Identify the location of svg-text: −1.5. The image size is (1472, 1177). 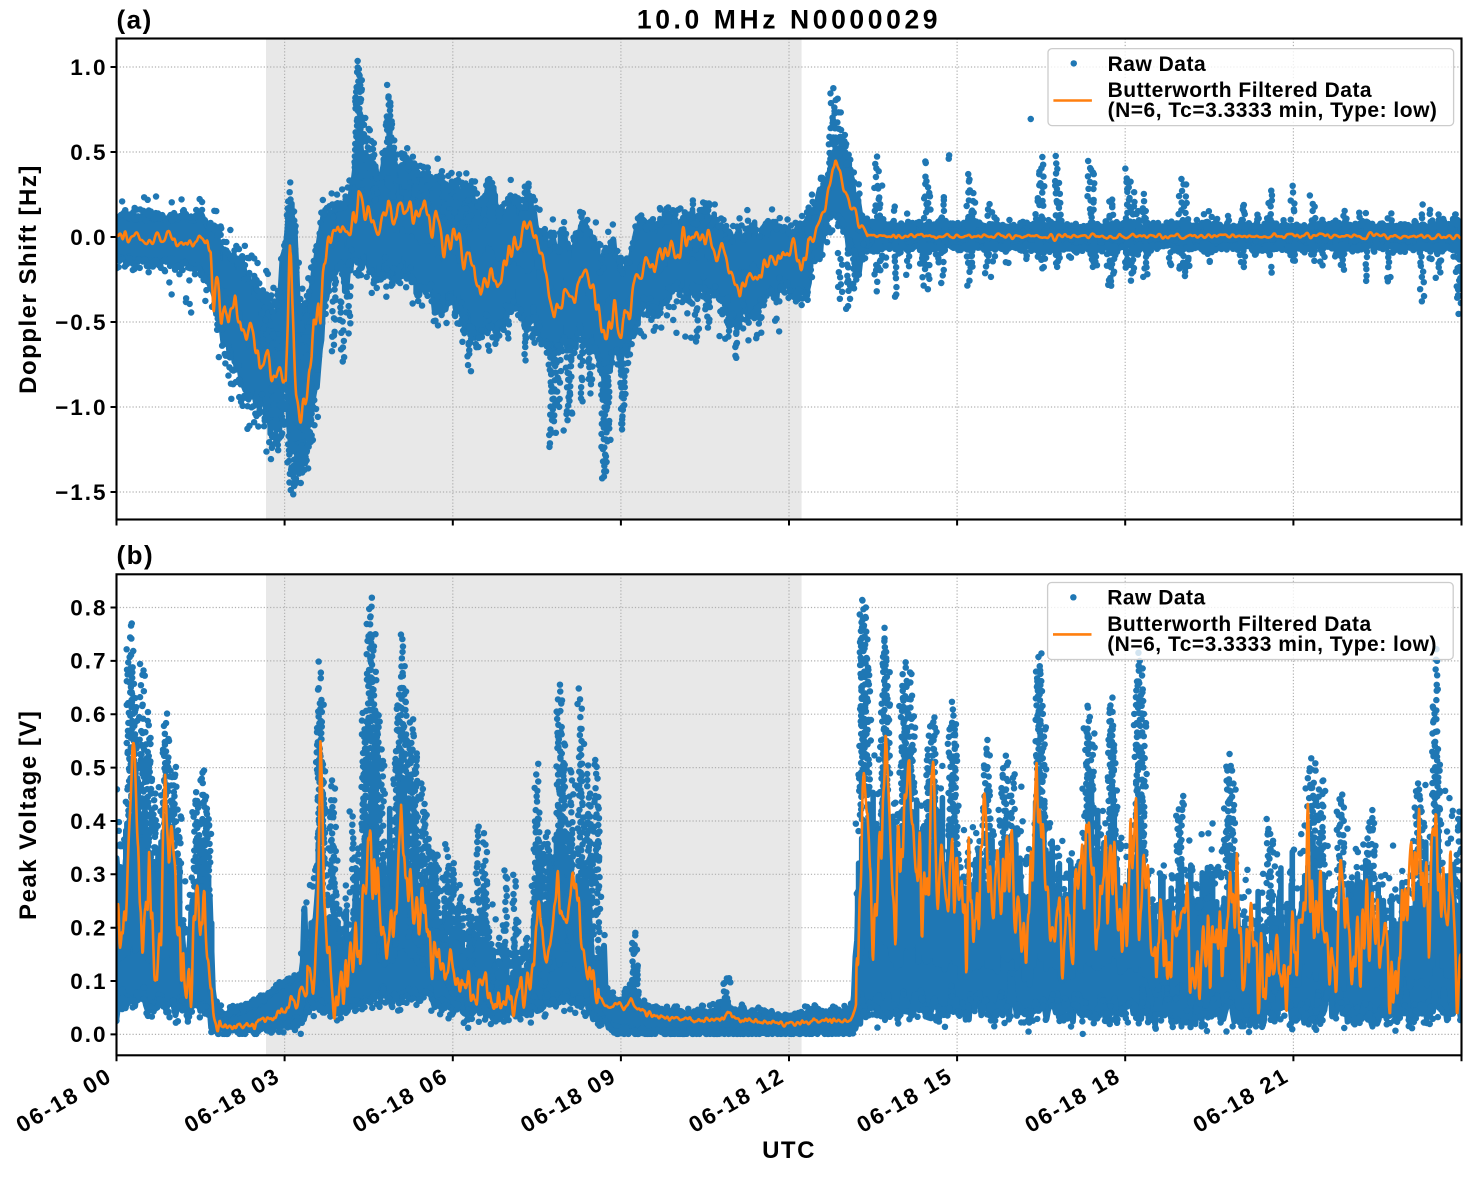
(81, 492).